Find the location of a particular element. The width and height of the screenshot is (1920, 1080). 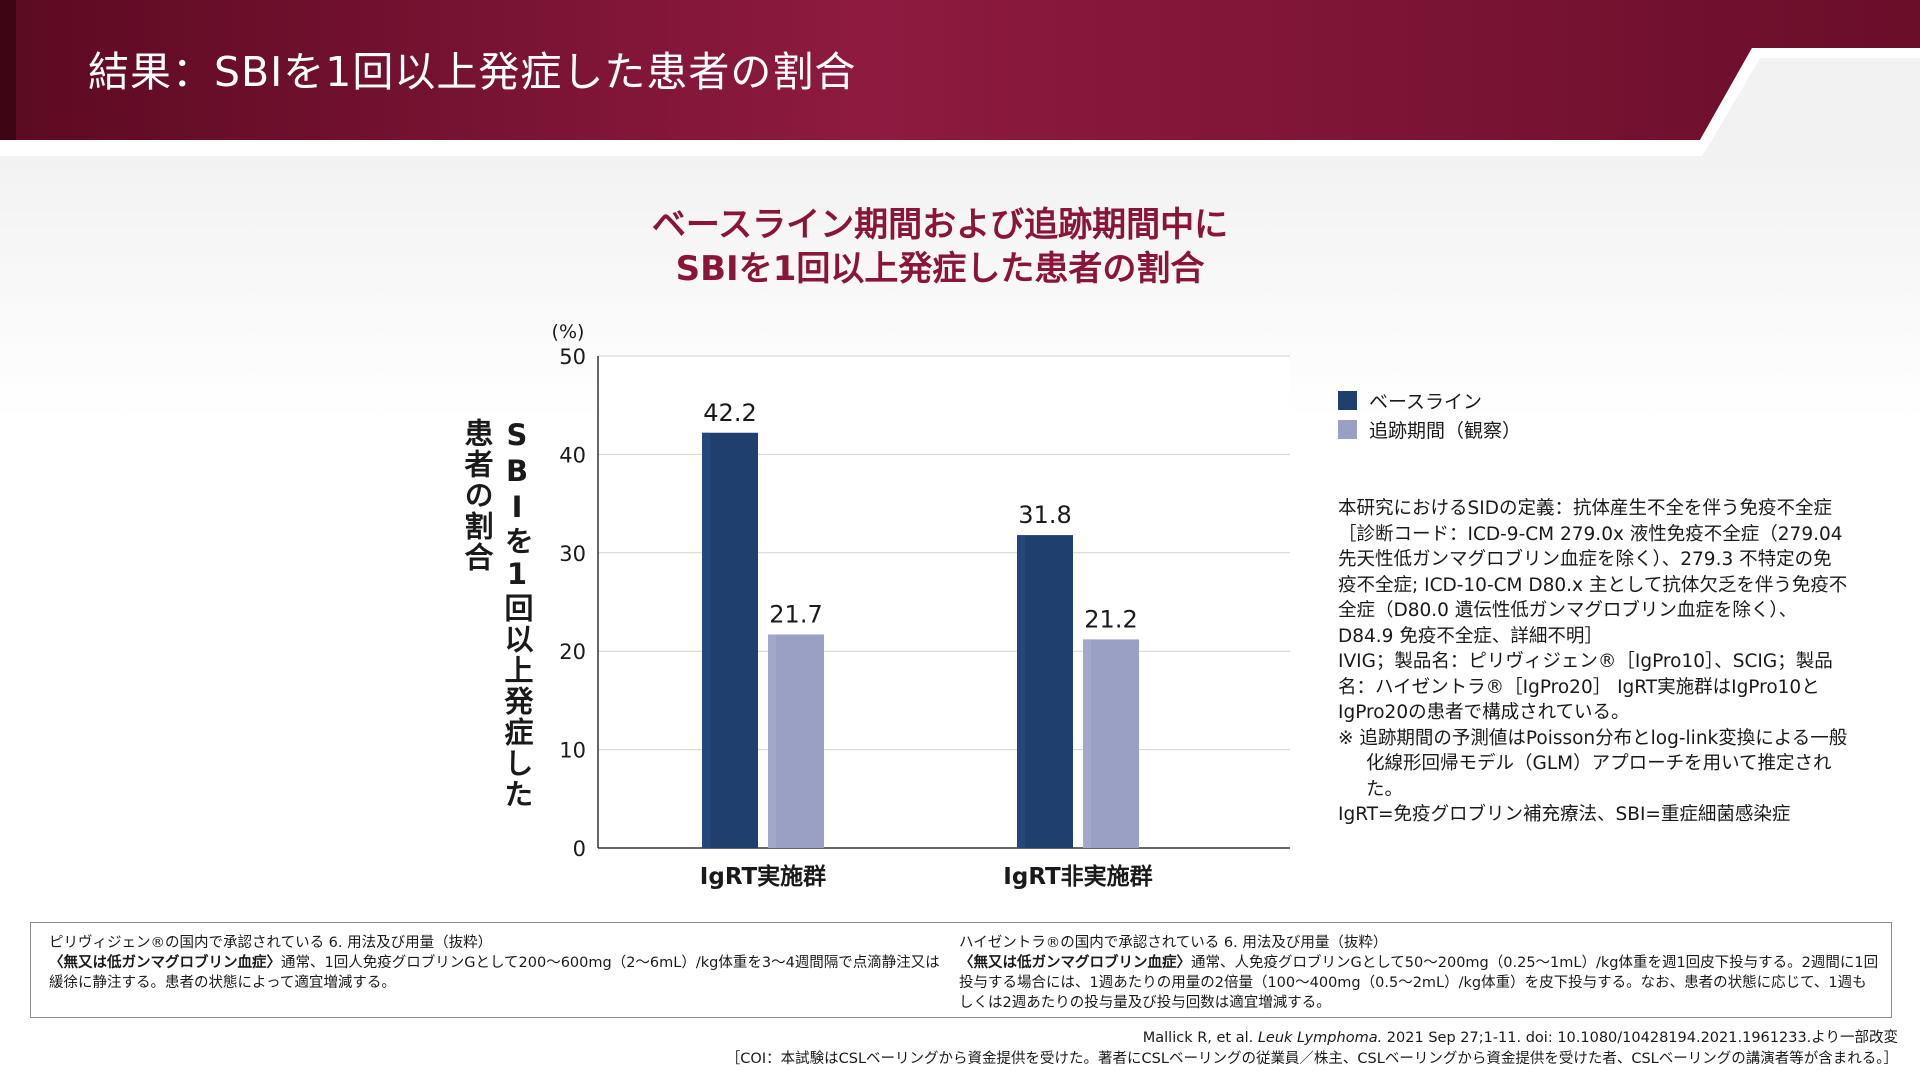

note-abbreviations: IgRT=免疫グロブリン補充療法、SBI=重症細菌感染症 is located at coordinates (1564, 814).